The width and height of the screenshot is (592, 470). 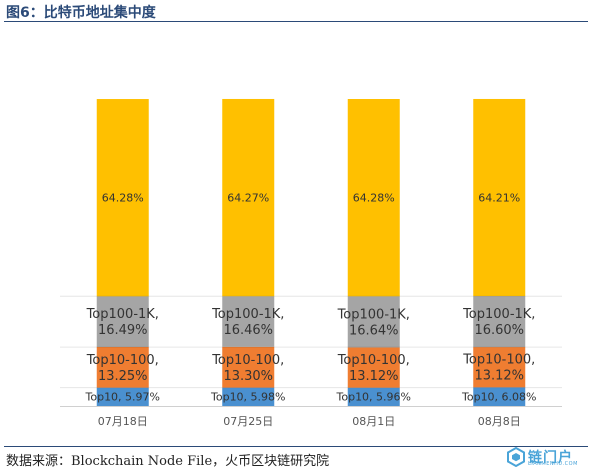 I want to click on brand-logo-subtext: LIANMENHU.COM, so click(x=553, y=464).